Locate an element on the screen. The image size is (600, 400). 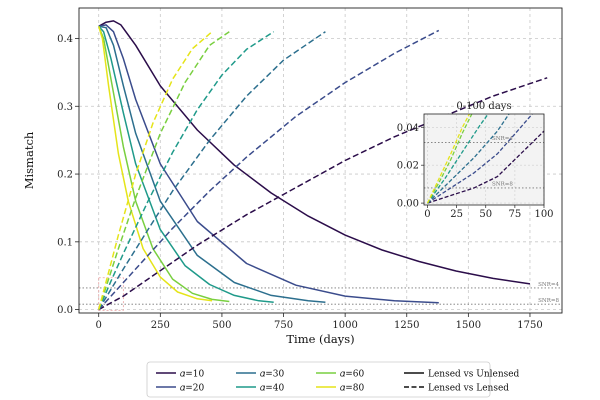
inset-x-tick-label: 0 is located at coordinates (427, 214).